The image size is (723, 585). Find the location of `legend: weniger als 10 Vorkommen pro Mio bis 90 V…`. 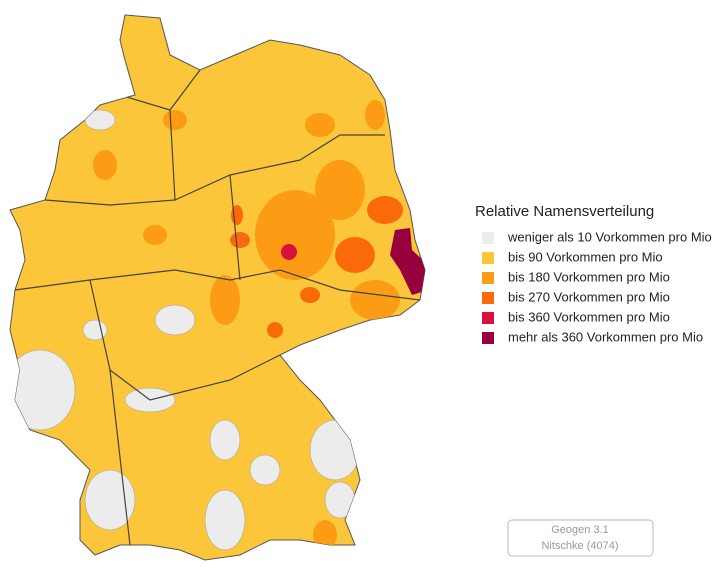

legend: weniger als 10 Vorkommen pro Mio bis 90 V… is located at coordinates (597, 286).